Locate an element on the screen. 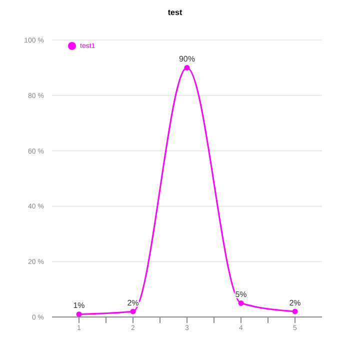 The height and width of the screenshot is (350, 350). data-label: 5% is located at coordinates (241, 295).